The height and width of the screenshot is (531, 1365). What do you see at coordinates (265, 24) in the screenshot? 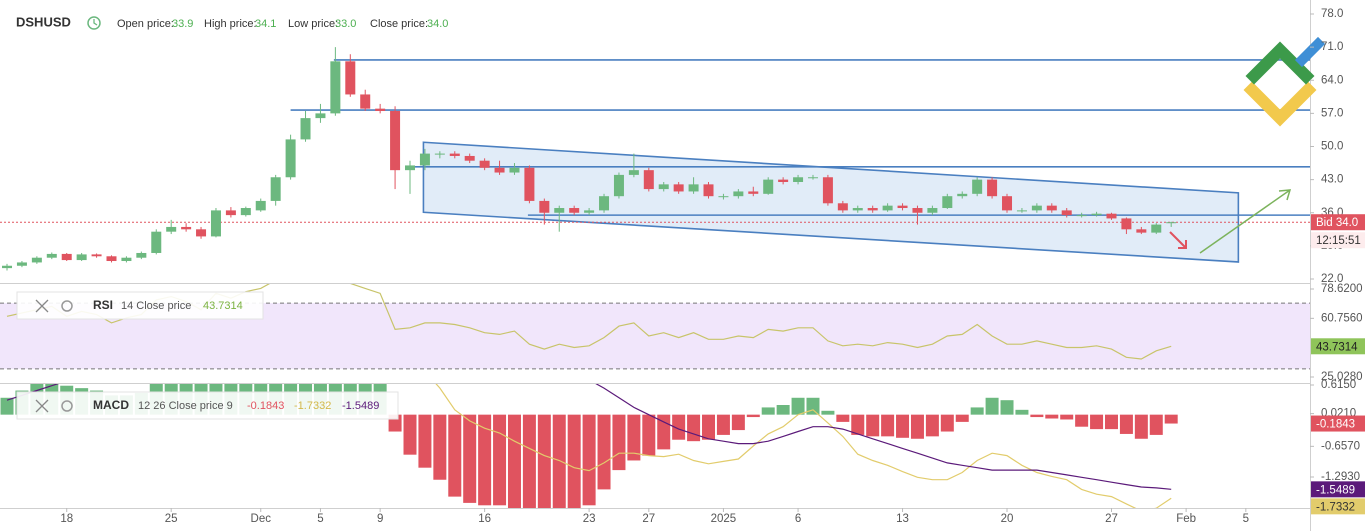
I see `field-value: 34.1` at bounding box center [265, 24].